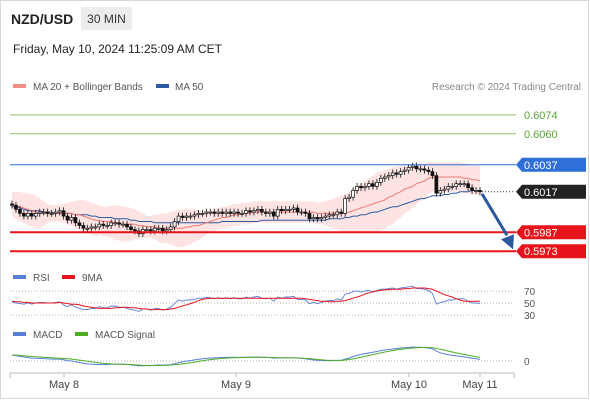 The image size is (590, 405). Describe the element at coordinates (530, 316) in the screenshot. I see `rsi-level-label: 30` at that location.